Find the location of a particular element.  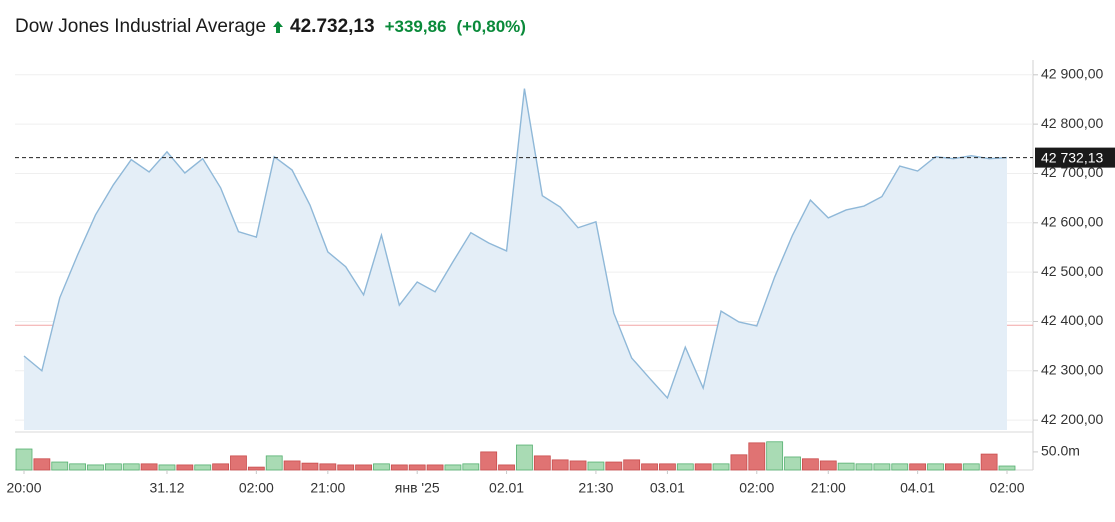

y-tick-label: 42 200,00 is located at coordinates (1072, 419).